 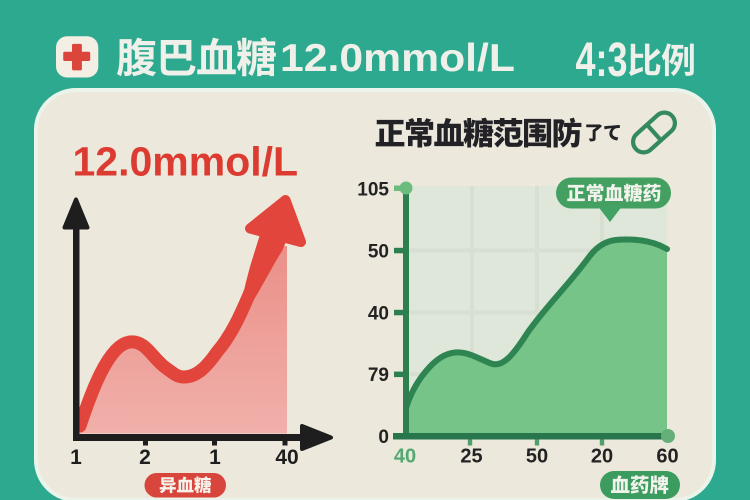 What do you see at coordinates (667, 457) in the screenshot?
I see `svg-text: 60` at bounding box center [667, 457].